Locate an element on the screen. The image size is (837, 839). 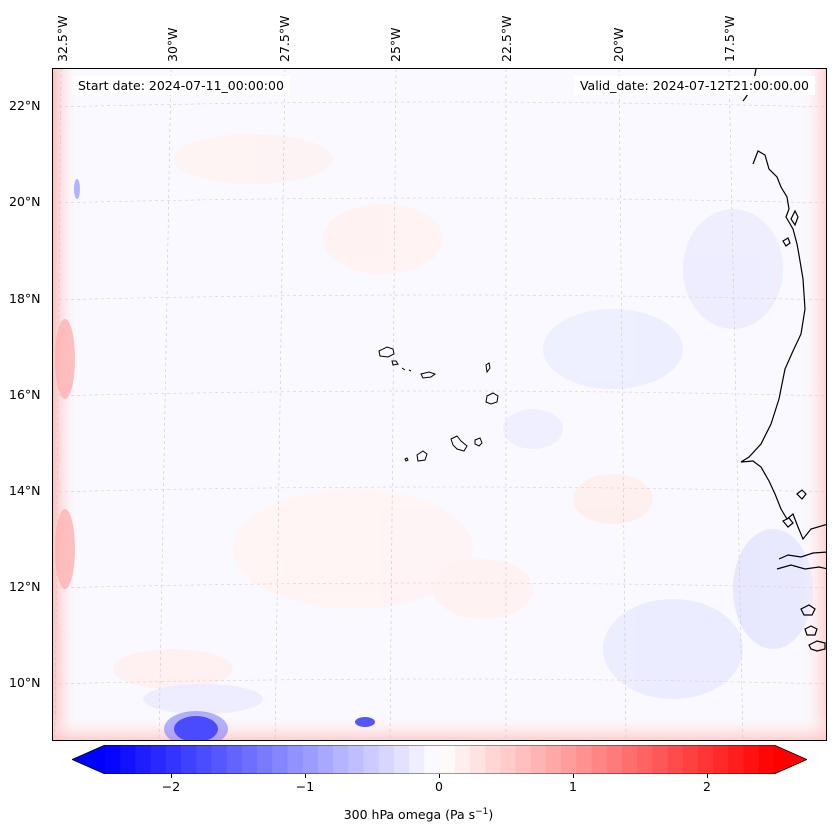
colorbar-label-close: ) is located at coordinates (491, 815).